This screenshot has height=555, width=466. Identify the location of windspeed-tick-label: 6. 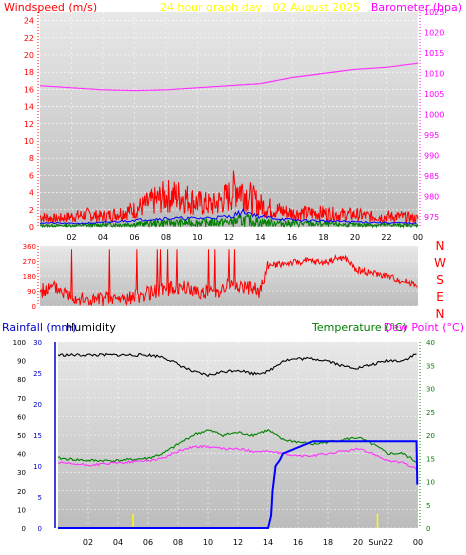
(31, 175).